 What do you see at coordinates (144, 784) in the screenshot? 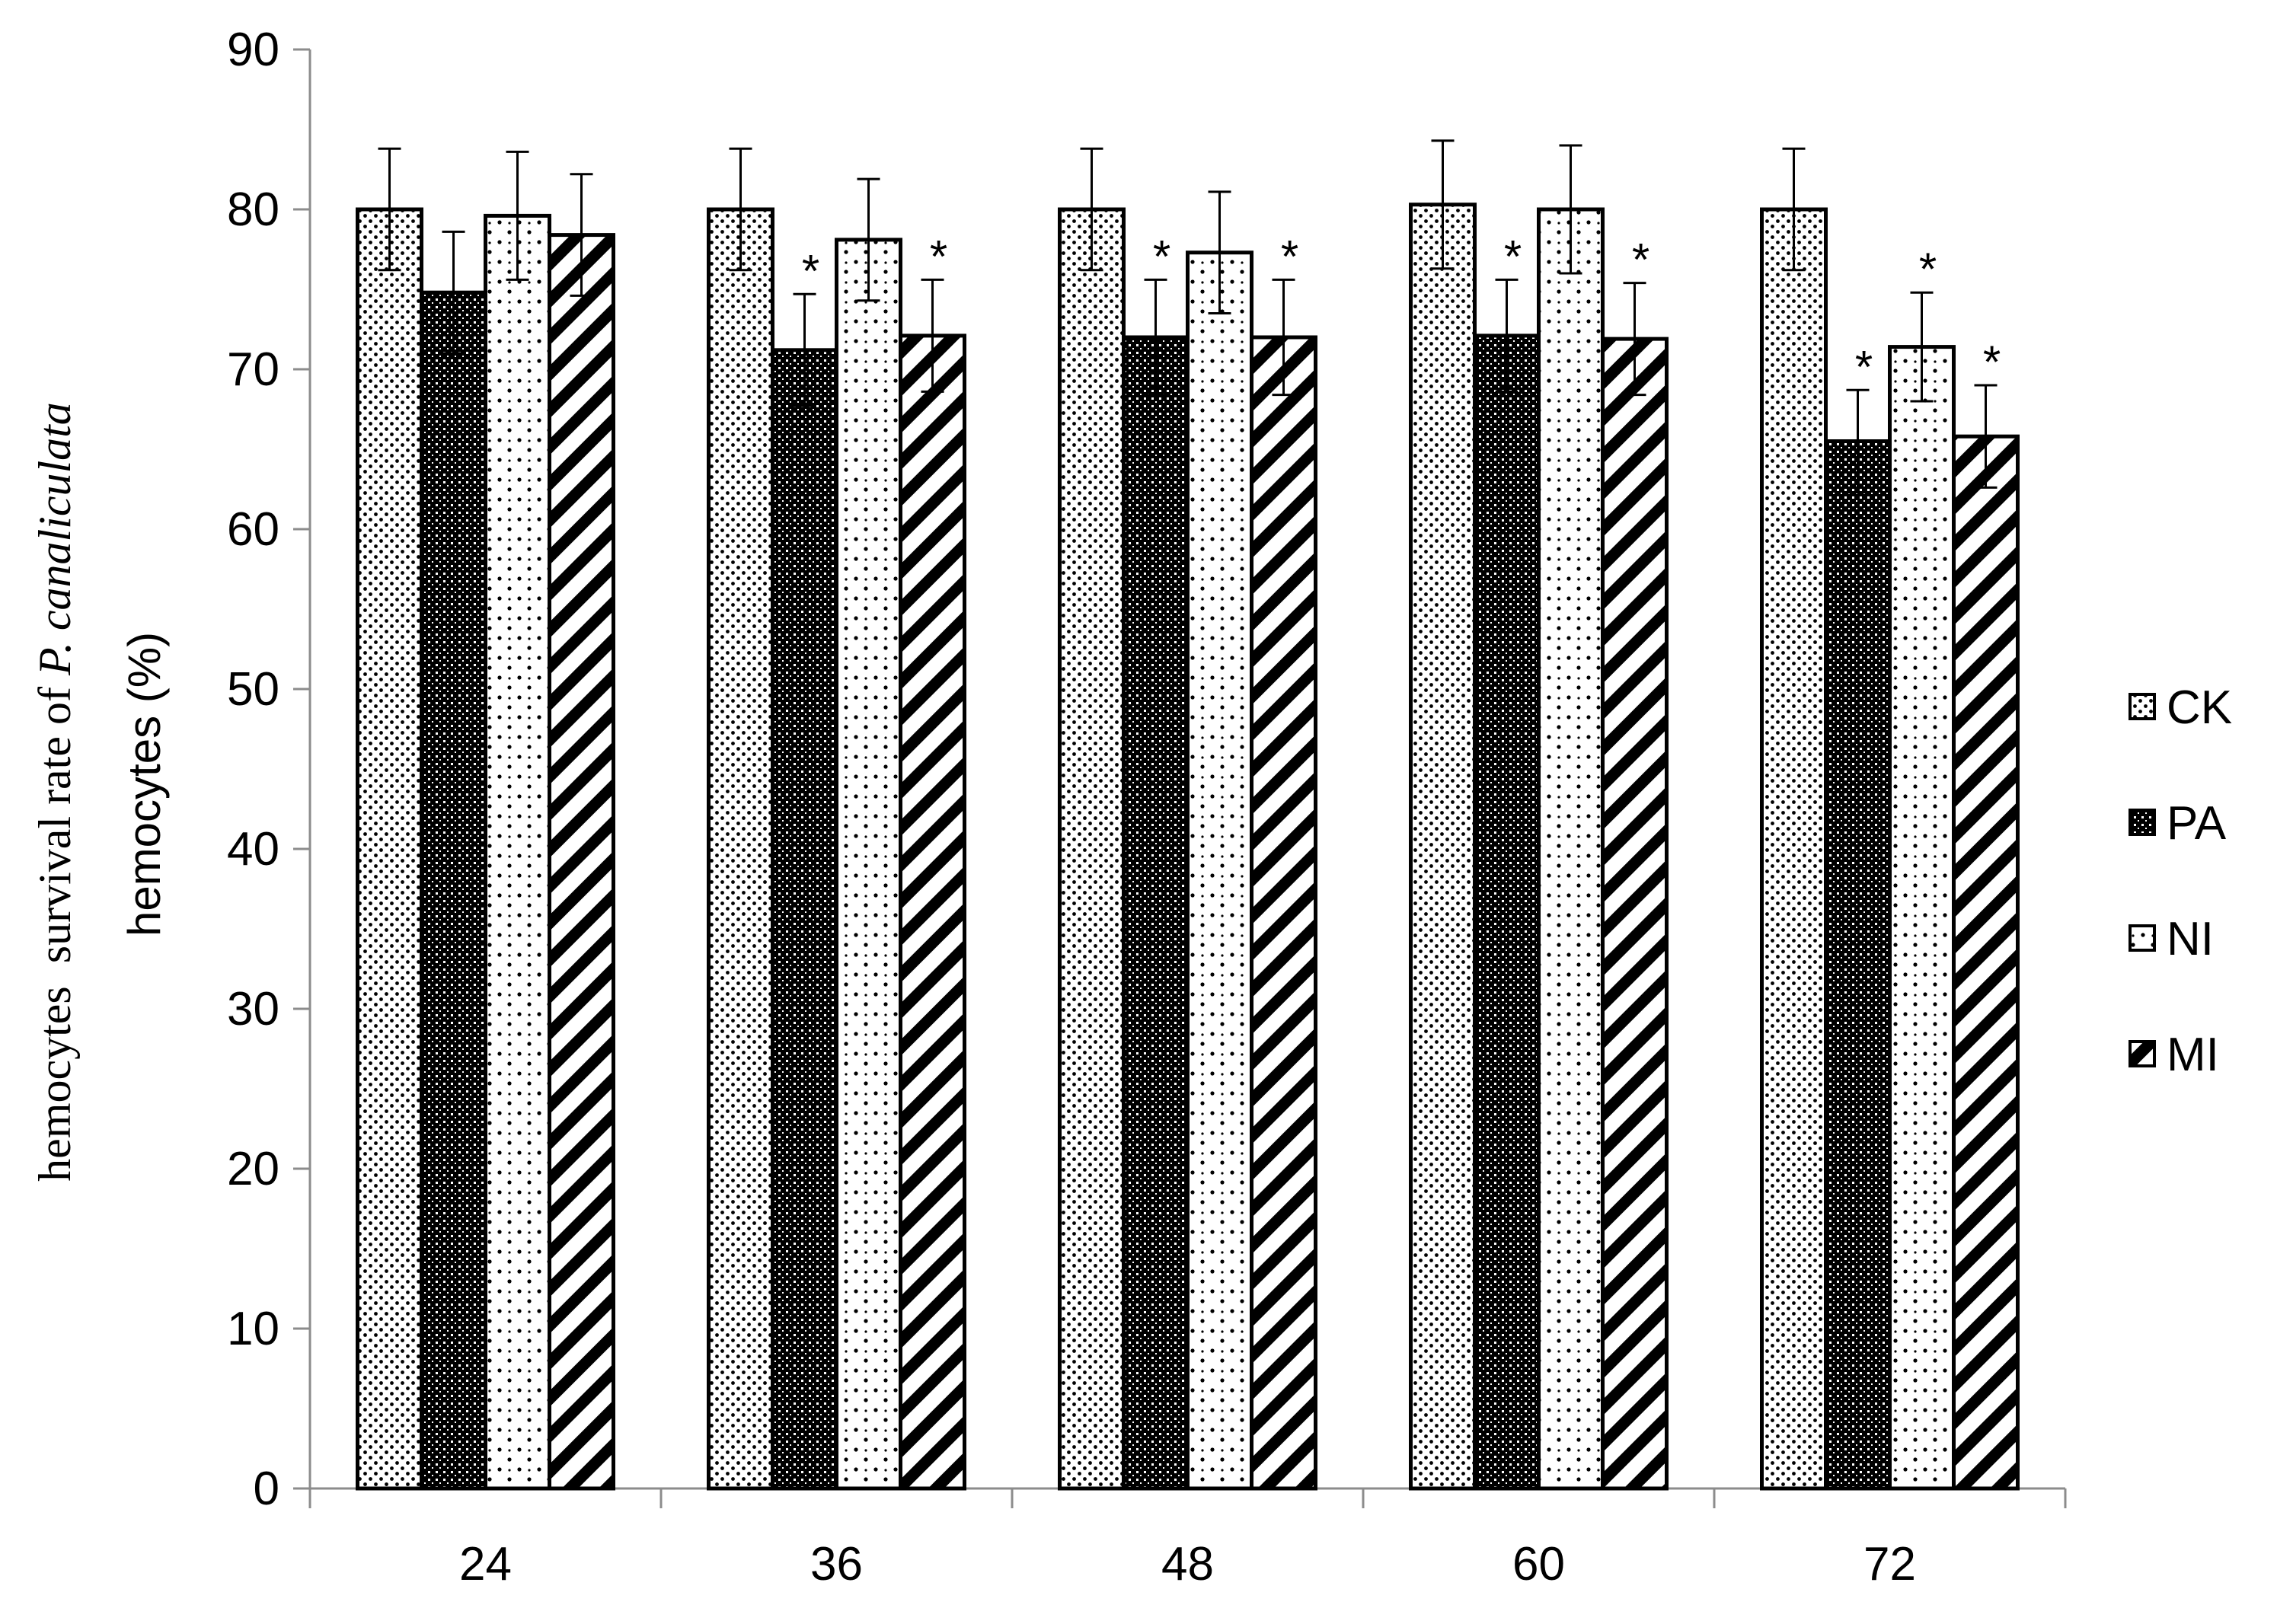
I see `y-axis-title-line2: hemocytes (%)` at bounding box center [144, 784].